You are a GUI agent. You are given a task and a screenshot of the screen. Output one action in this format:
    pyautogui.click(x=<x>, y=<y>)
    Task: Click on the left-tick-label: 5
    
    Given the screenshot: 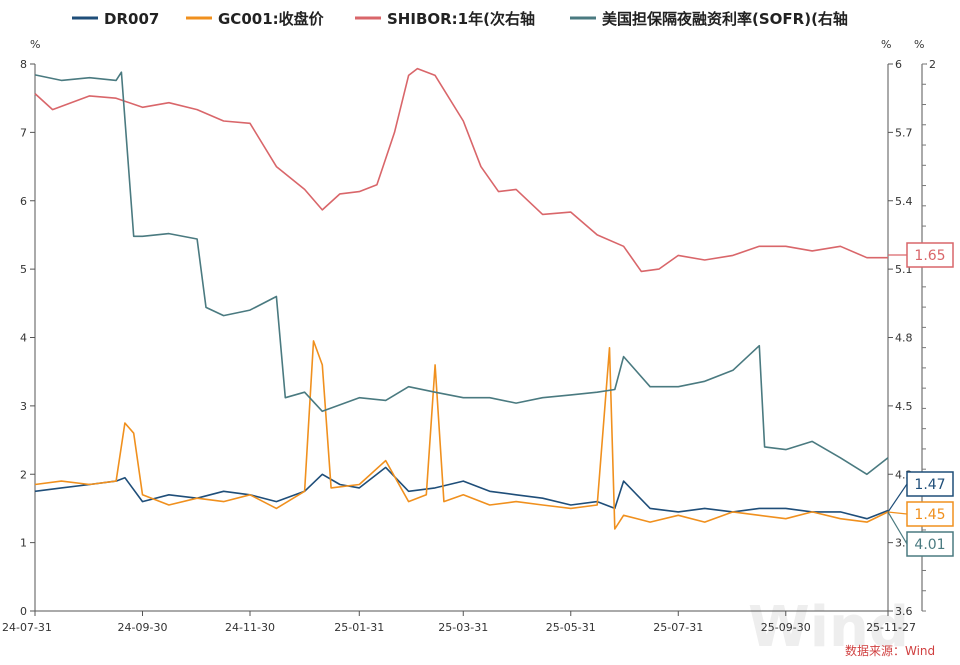 What is the action you would take?
    pyautogui.click(x=23, y=269)
    